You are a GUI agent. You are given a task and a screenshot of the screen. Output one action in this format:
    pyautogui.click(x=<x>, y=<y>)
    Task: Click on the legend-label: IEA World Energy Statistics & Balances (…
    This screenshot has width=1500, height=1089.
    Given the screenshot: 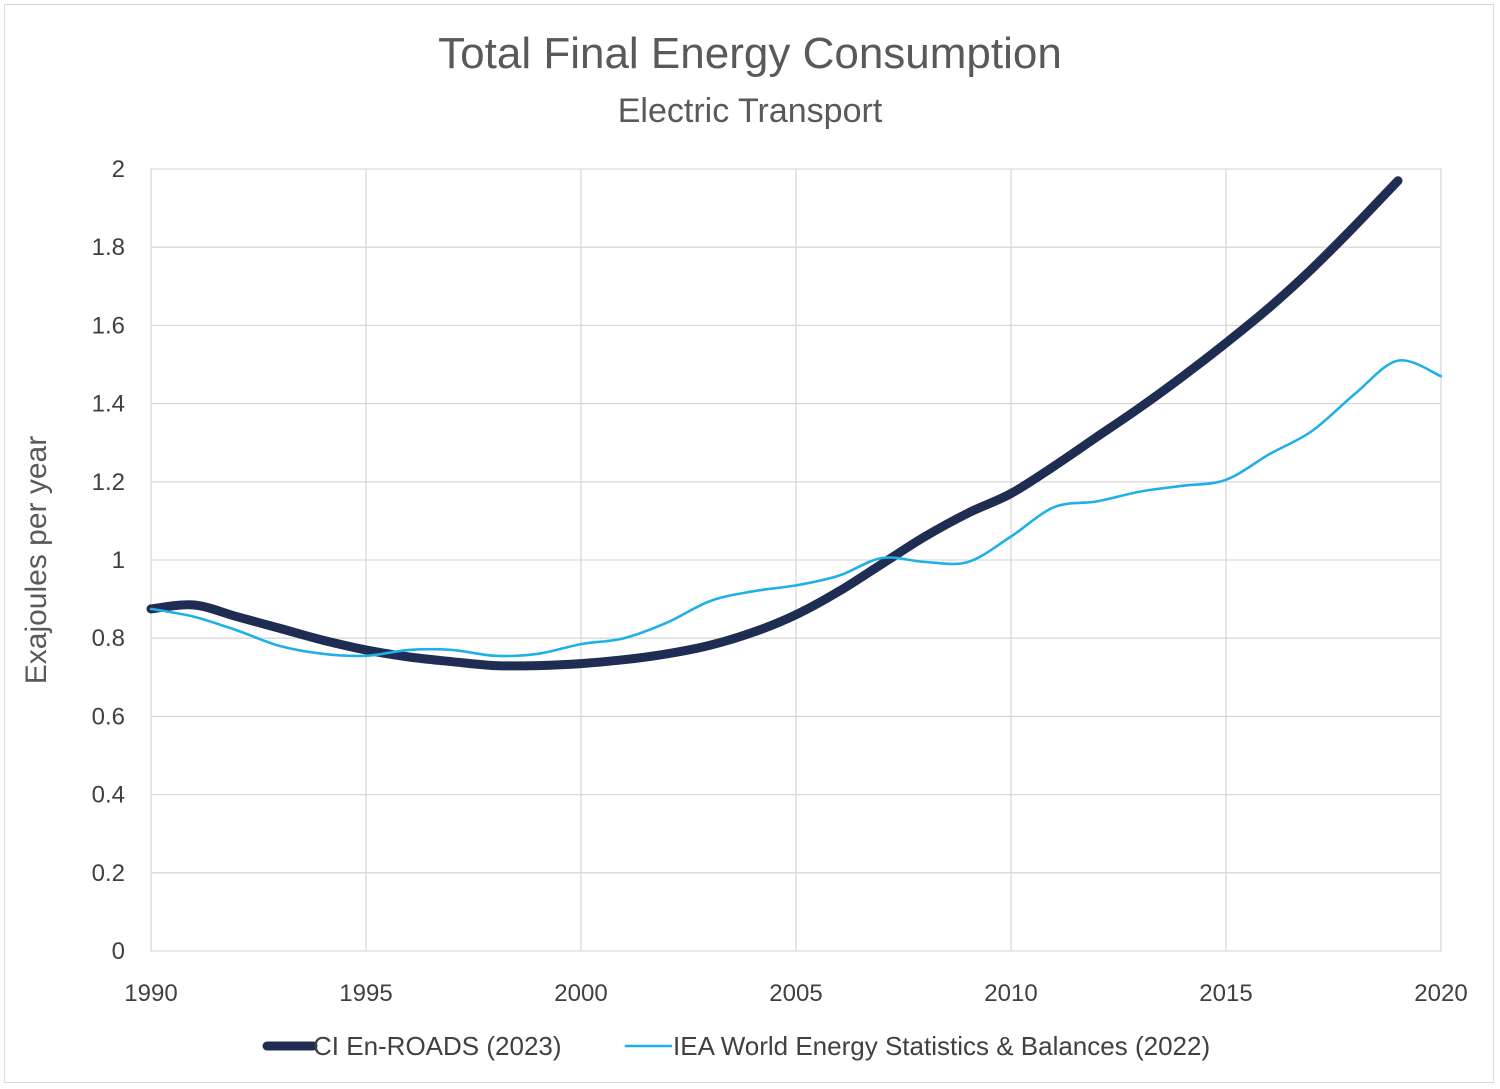 What is the action you would take?
    pyautogui.click(x=941, y=1046)
    